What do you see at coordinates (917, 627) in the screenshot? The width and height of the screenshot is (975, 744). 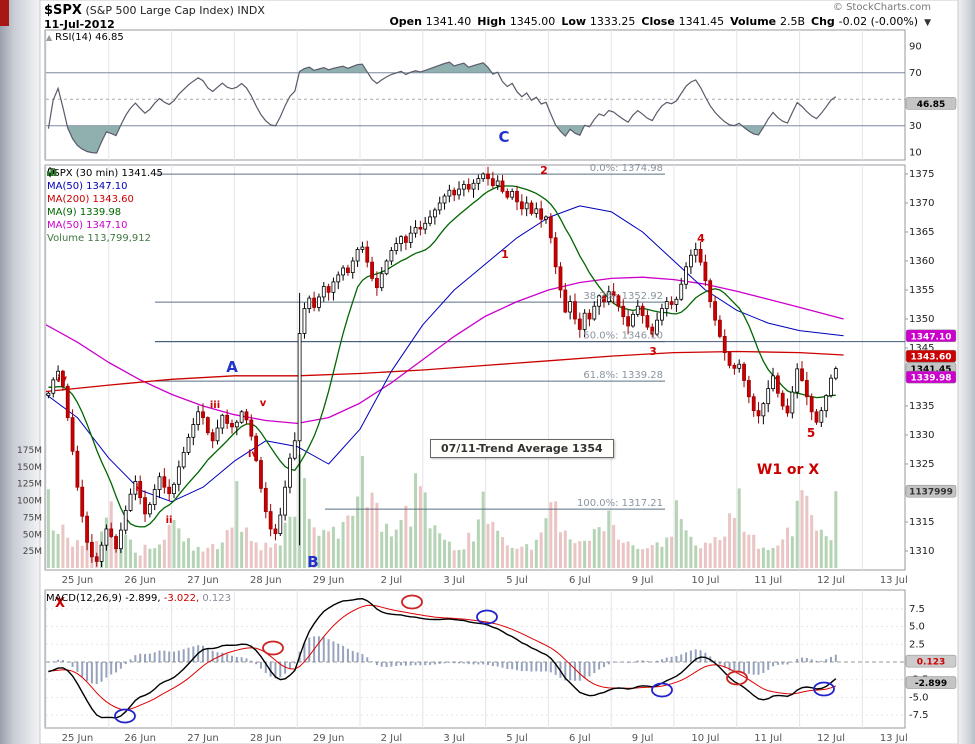 I see `svg-text: 5.0` at bounding box center [917, 627].